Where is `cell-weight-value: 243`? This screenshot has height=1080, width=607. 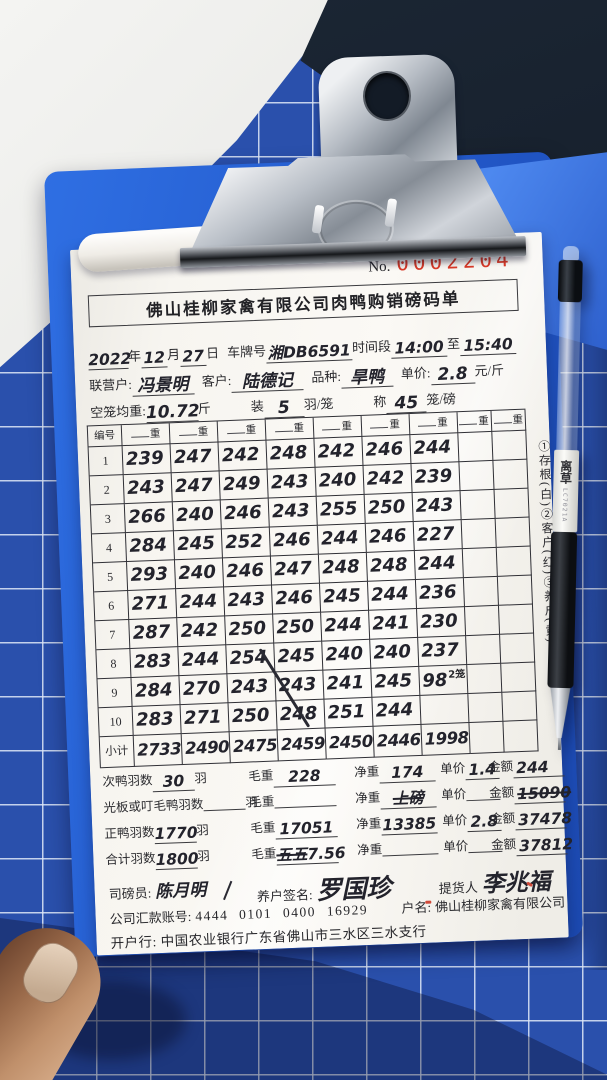
cell-weight-value: 243 is located at coordinates (146, 487).